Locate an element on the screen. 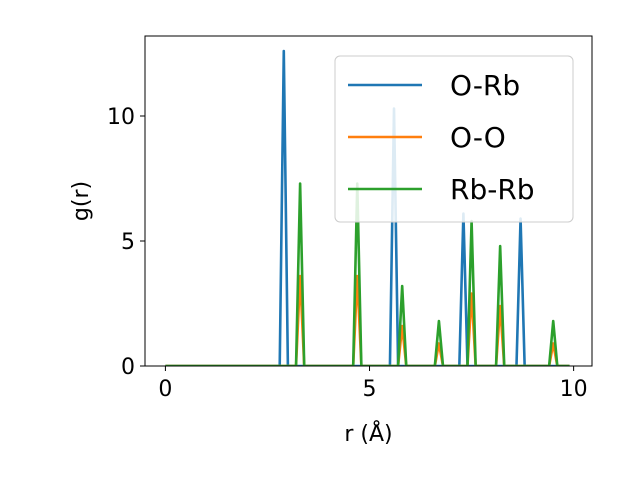 The image size is (640, 480). legend-label-o-rb: O-Rb is located at coordinates (485, 85).